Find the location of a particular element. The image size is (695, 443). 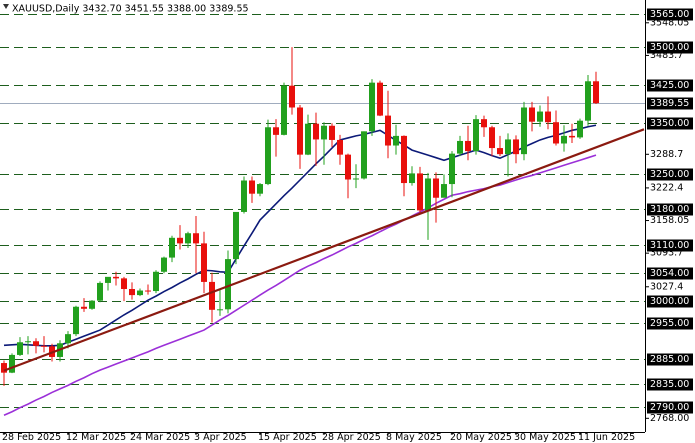

level-label: 2790.00 is located at coordinates (669, 407).